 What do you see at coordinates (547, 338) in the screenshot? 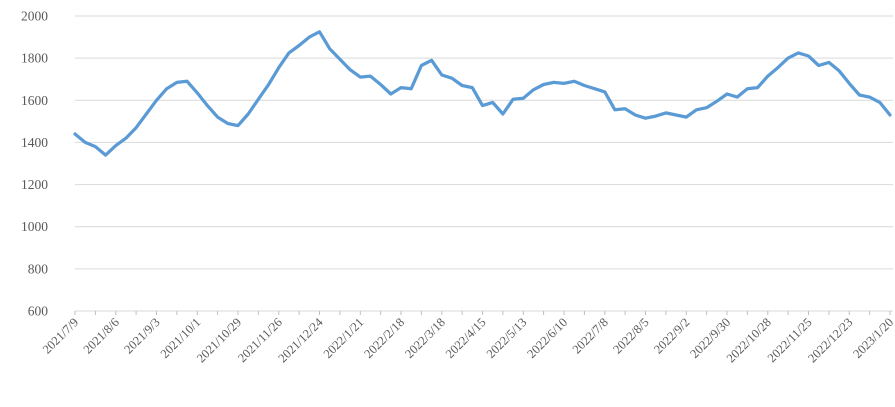
I see `x-axis-tick-label: 2022/6/10` at bounding box center [547, 338].